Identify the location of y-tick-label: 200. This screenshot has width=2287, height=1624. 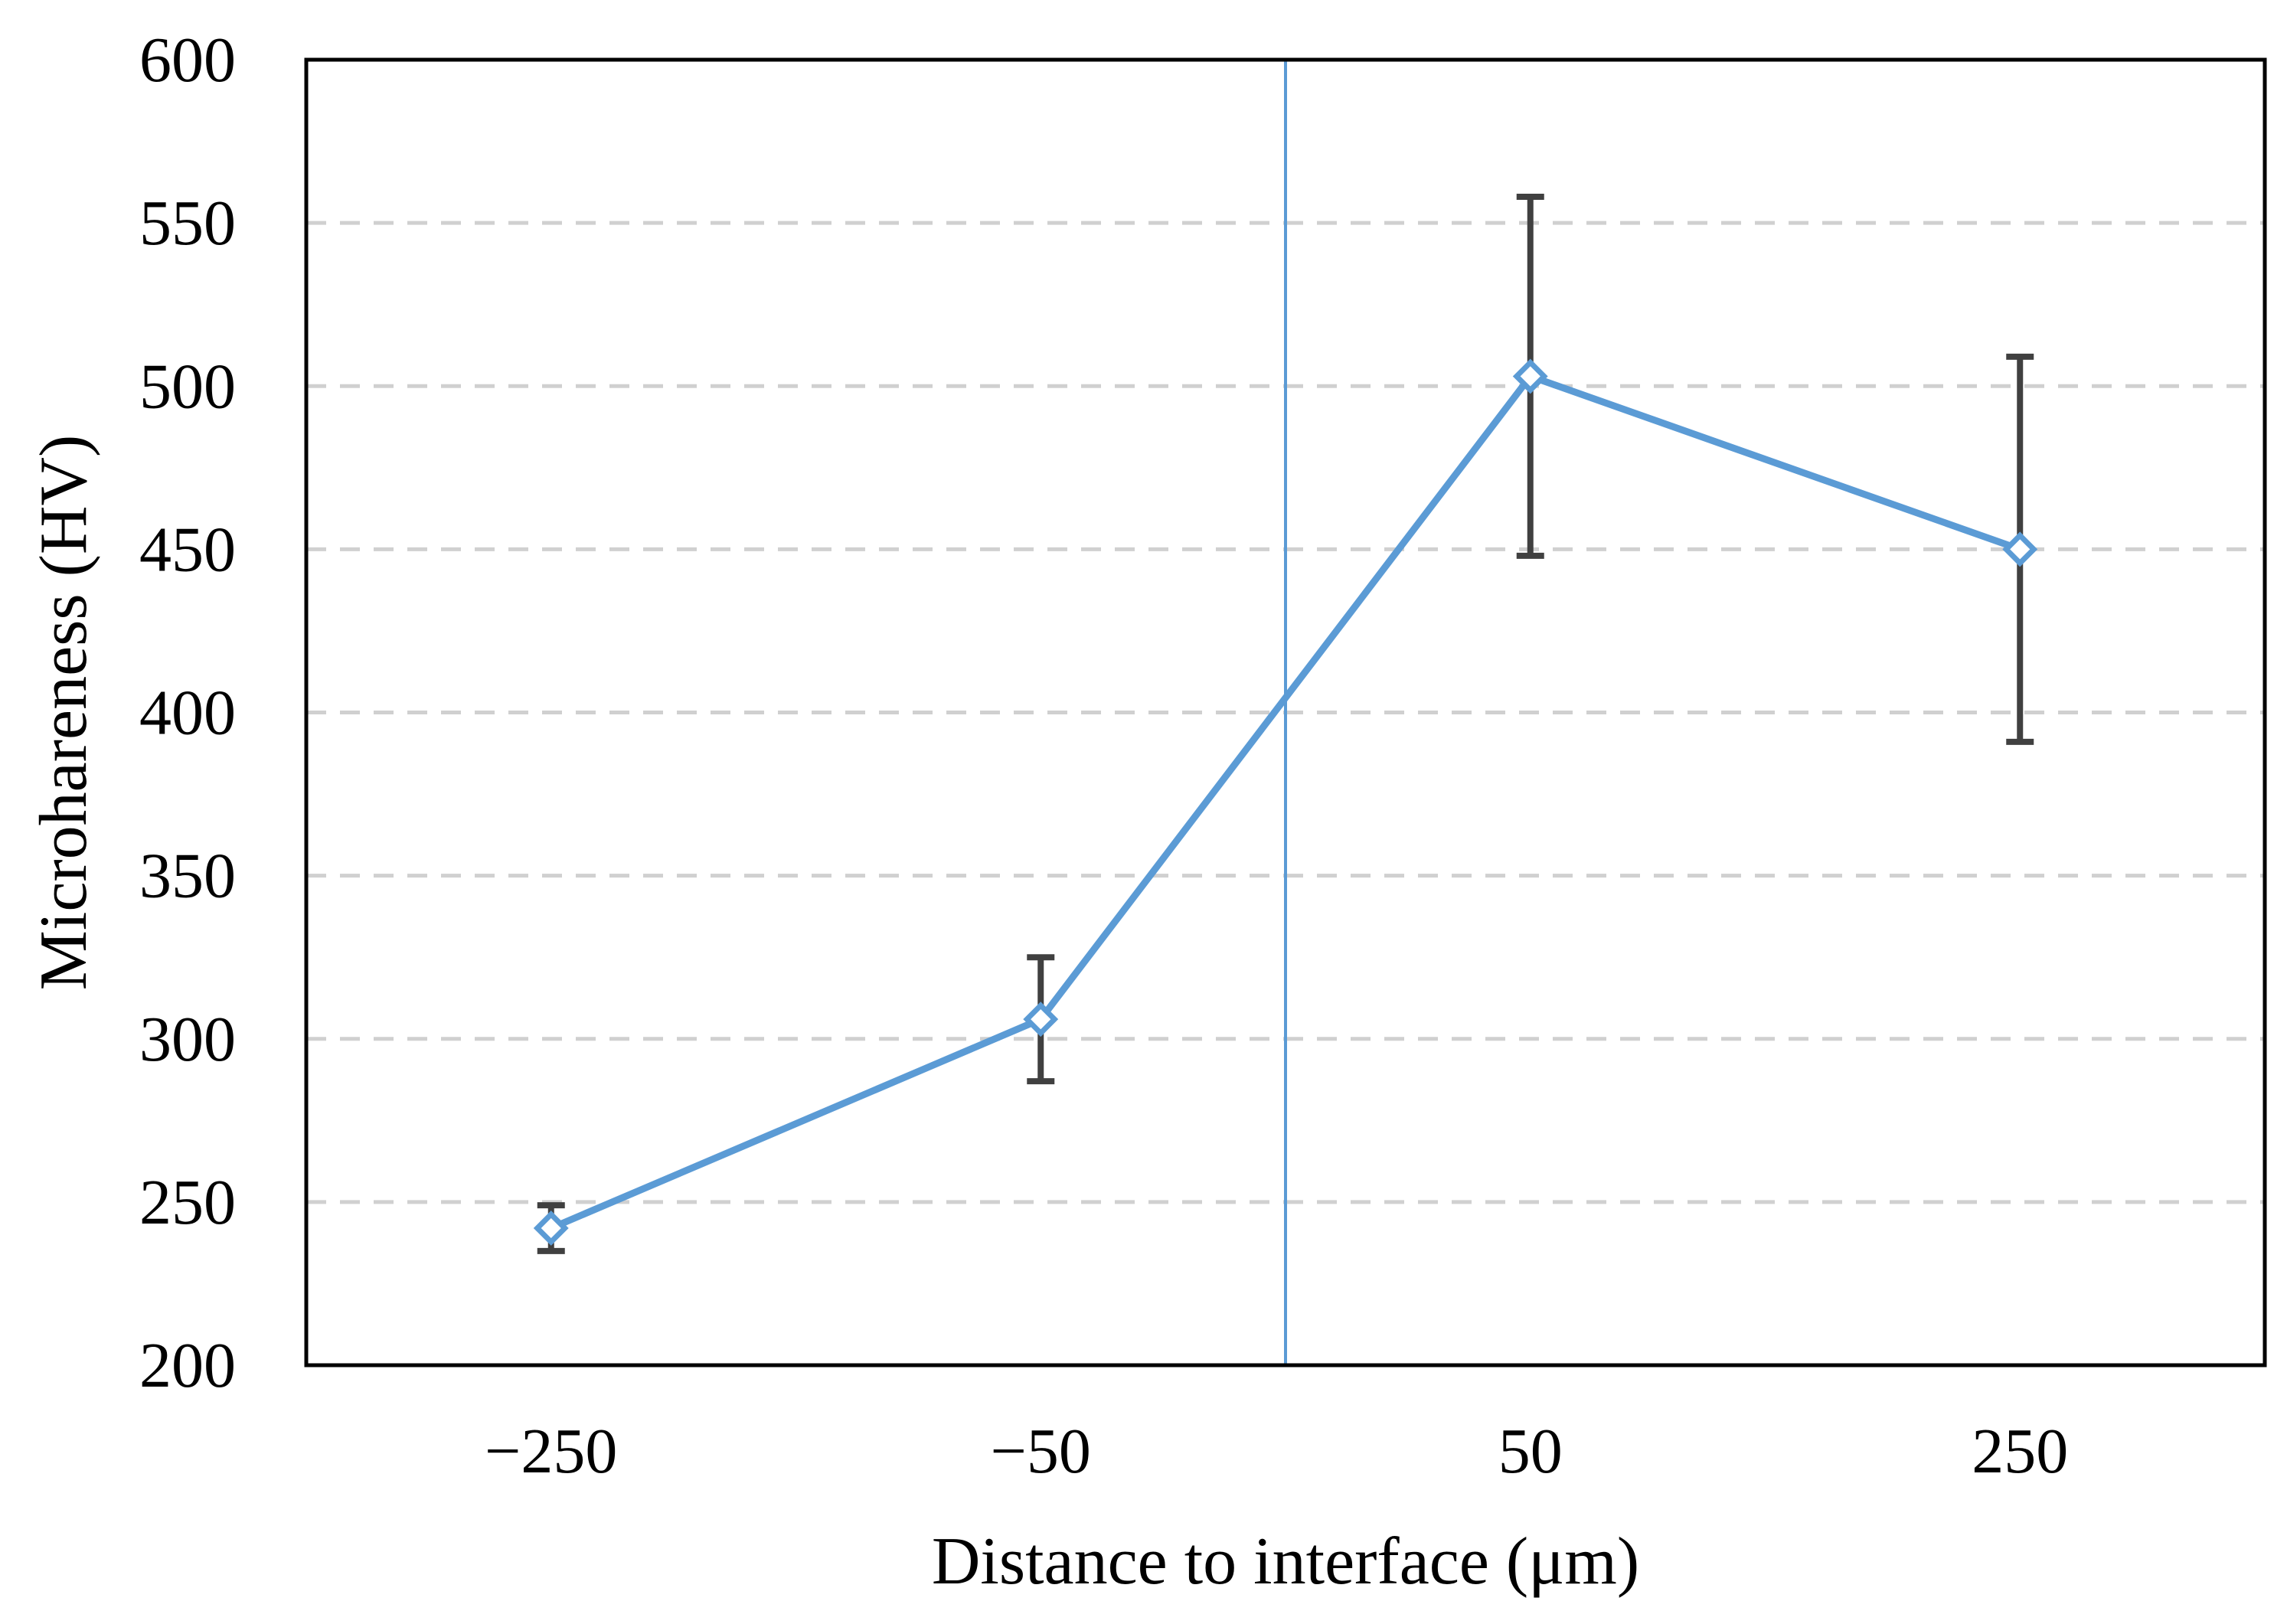
(187, 1366).